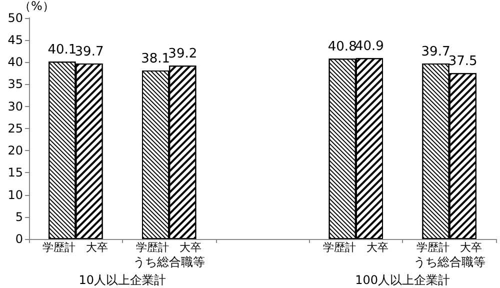 Image resolution: width=500 pixels, height=288 pixels. What do you see at coordinates (15, 128) in the screenshot?
I see `y-tick-label: 25` at bounding box center [15, 128].